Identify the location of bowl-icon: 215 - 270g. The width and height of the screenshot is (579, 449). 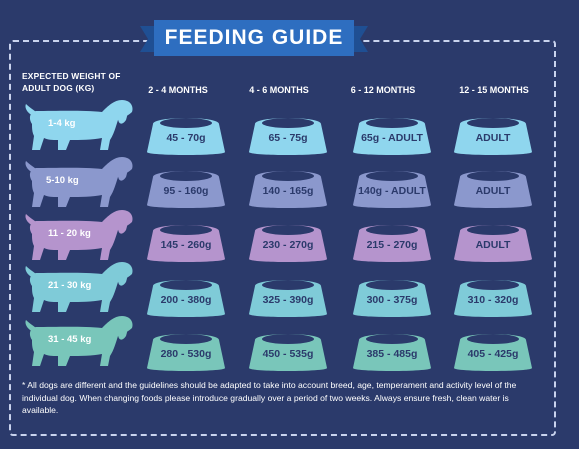
(392, 240).